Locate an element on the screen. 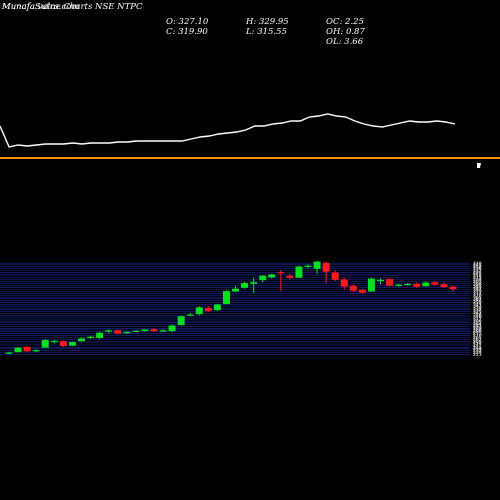 The height and width of the screenshot is (500, 500). y-tick-label: 413 is located at coordinates (477, 278).